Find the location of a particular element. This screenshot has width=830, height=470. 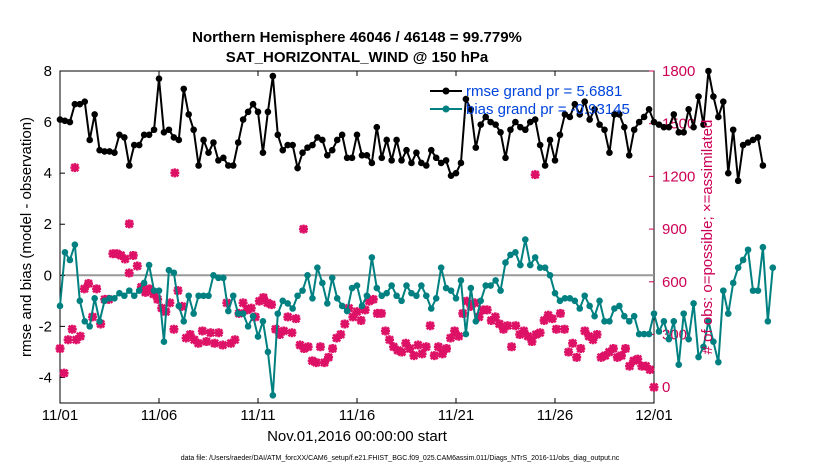

y2-axis-label: # of obs: o=possible; ×=assimilated is located at coordinates (707, 237).